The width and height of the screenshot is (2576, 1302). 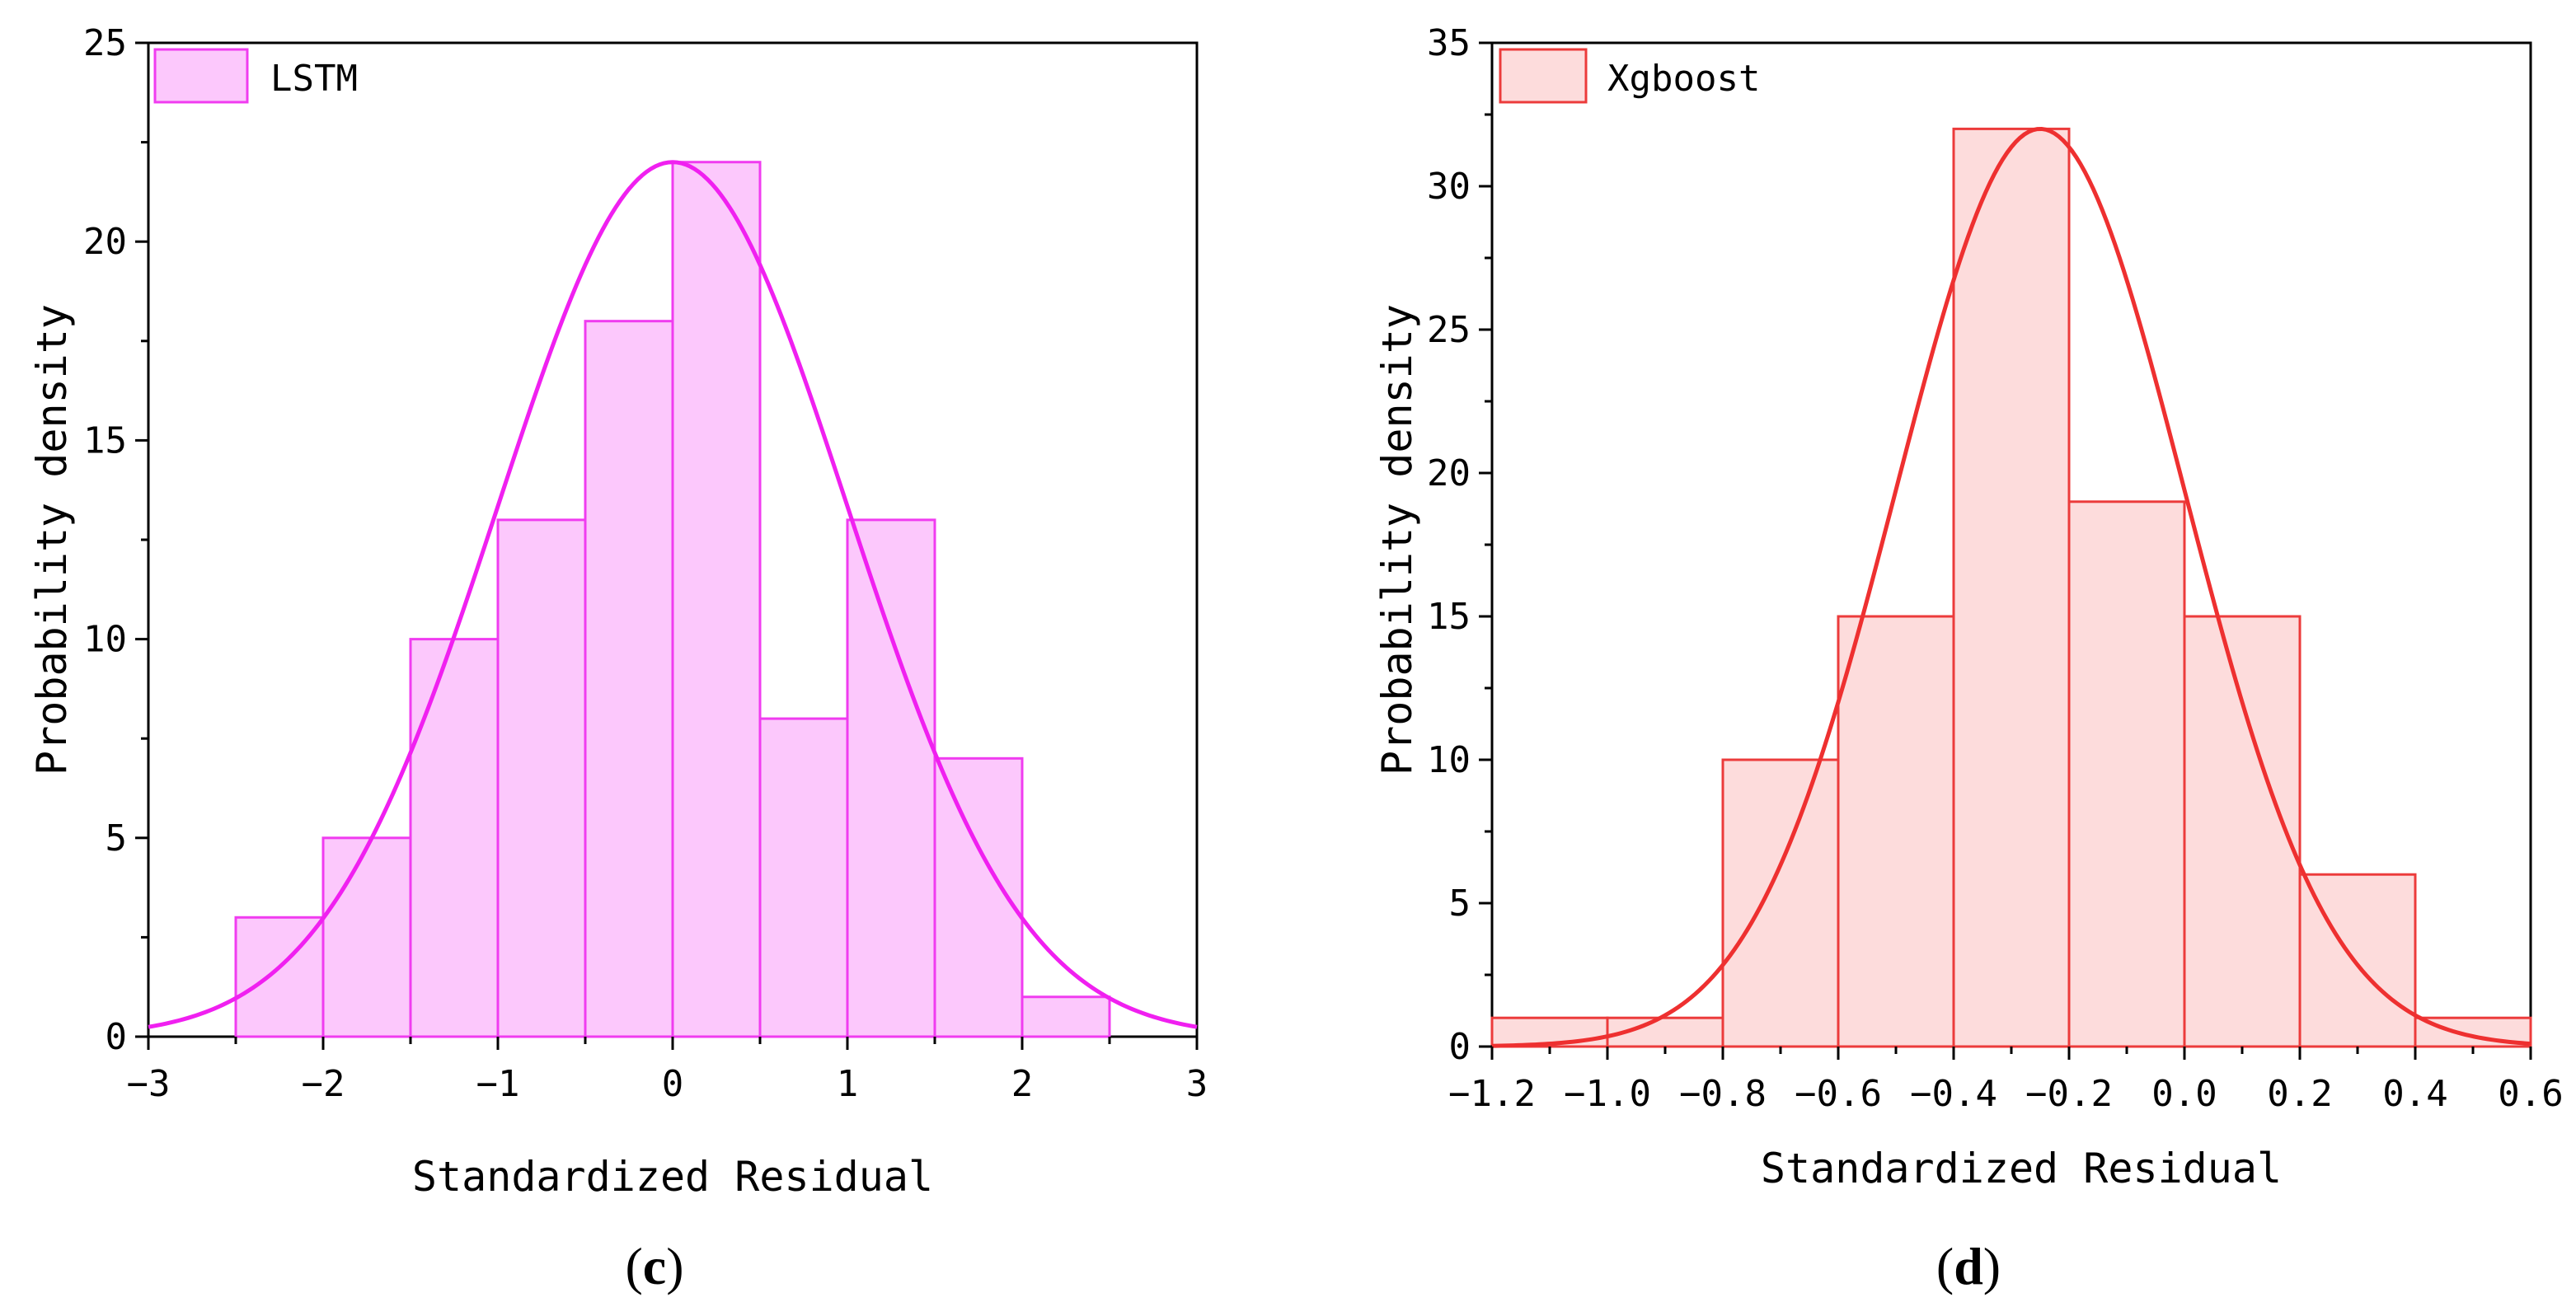 I want to click on xgboost-y-tick-label: 35, so click(x=1449, y=43).